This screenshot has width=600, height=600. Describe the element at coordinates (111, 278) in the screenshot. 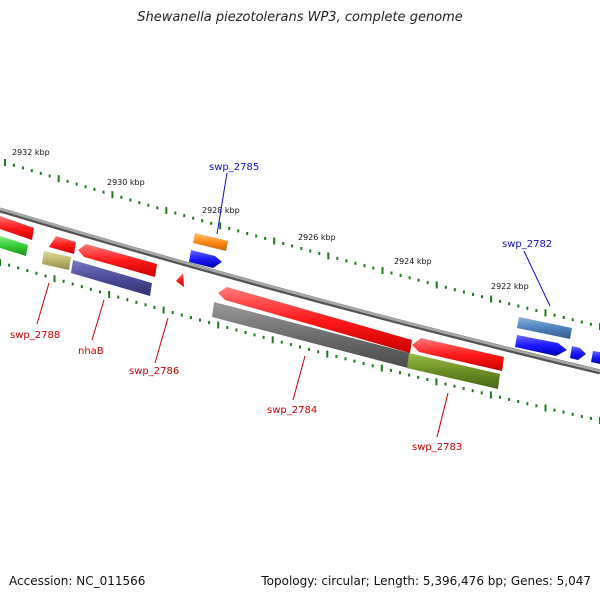

I see `gene-nhaB` at that location.